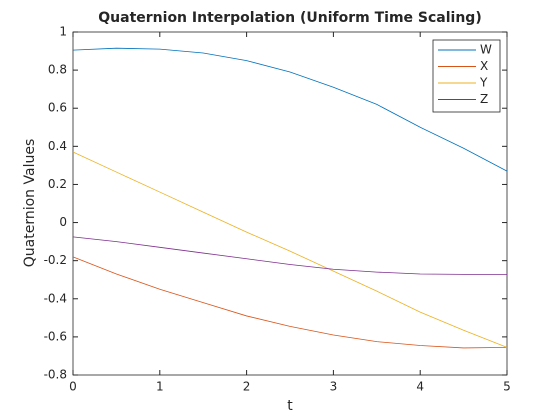 This screenshot has height=420, width=560. I want to click on y-tick-label: 1, so click(63, 32).